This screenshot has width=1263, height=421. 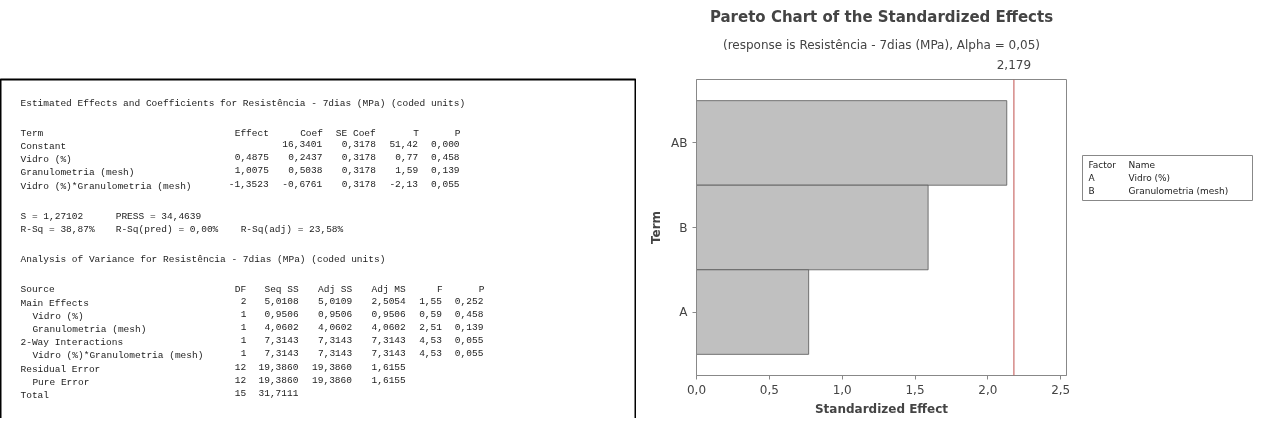 I want to click on x-tick-label: 0,0, so click(x=696, y=389).